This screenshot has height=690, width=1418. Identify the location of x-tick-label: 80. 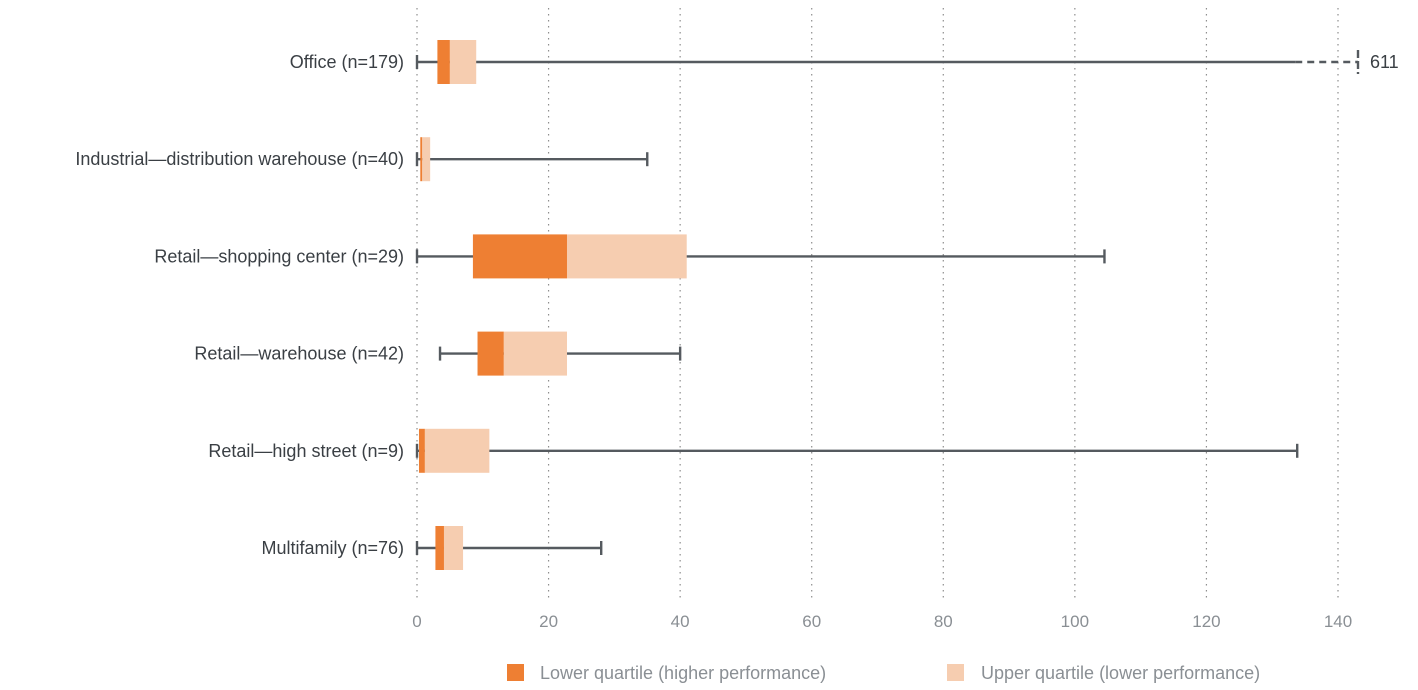
(943, 621).